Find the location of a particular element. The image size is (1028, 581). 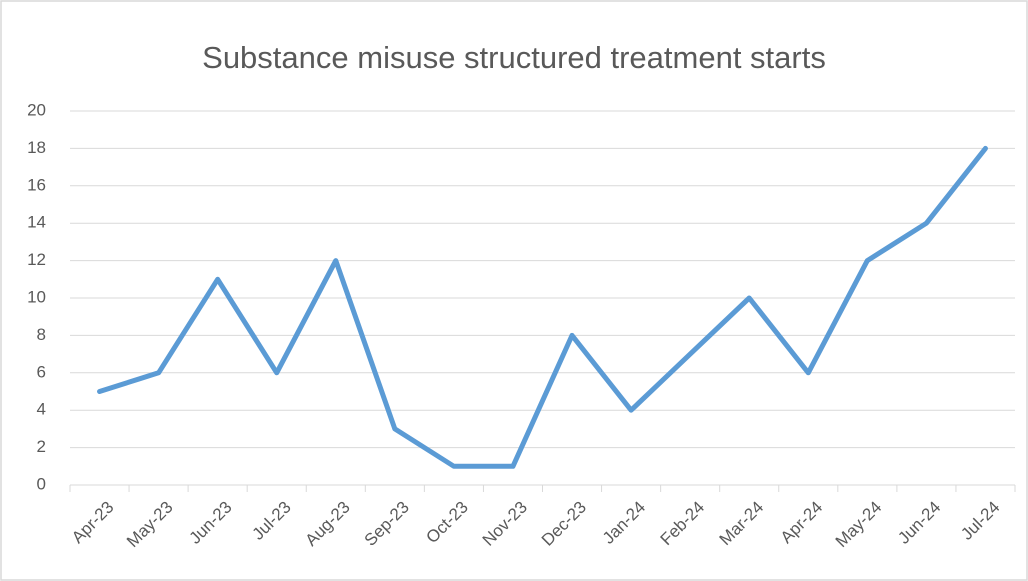

y-tick-label: 12 is located at coordinates (36, 259).